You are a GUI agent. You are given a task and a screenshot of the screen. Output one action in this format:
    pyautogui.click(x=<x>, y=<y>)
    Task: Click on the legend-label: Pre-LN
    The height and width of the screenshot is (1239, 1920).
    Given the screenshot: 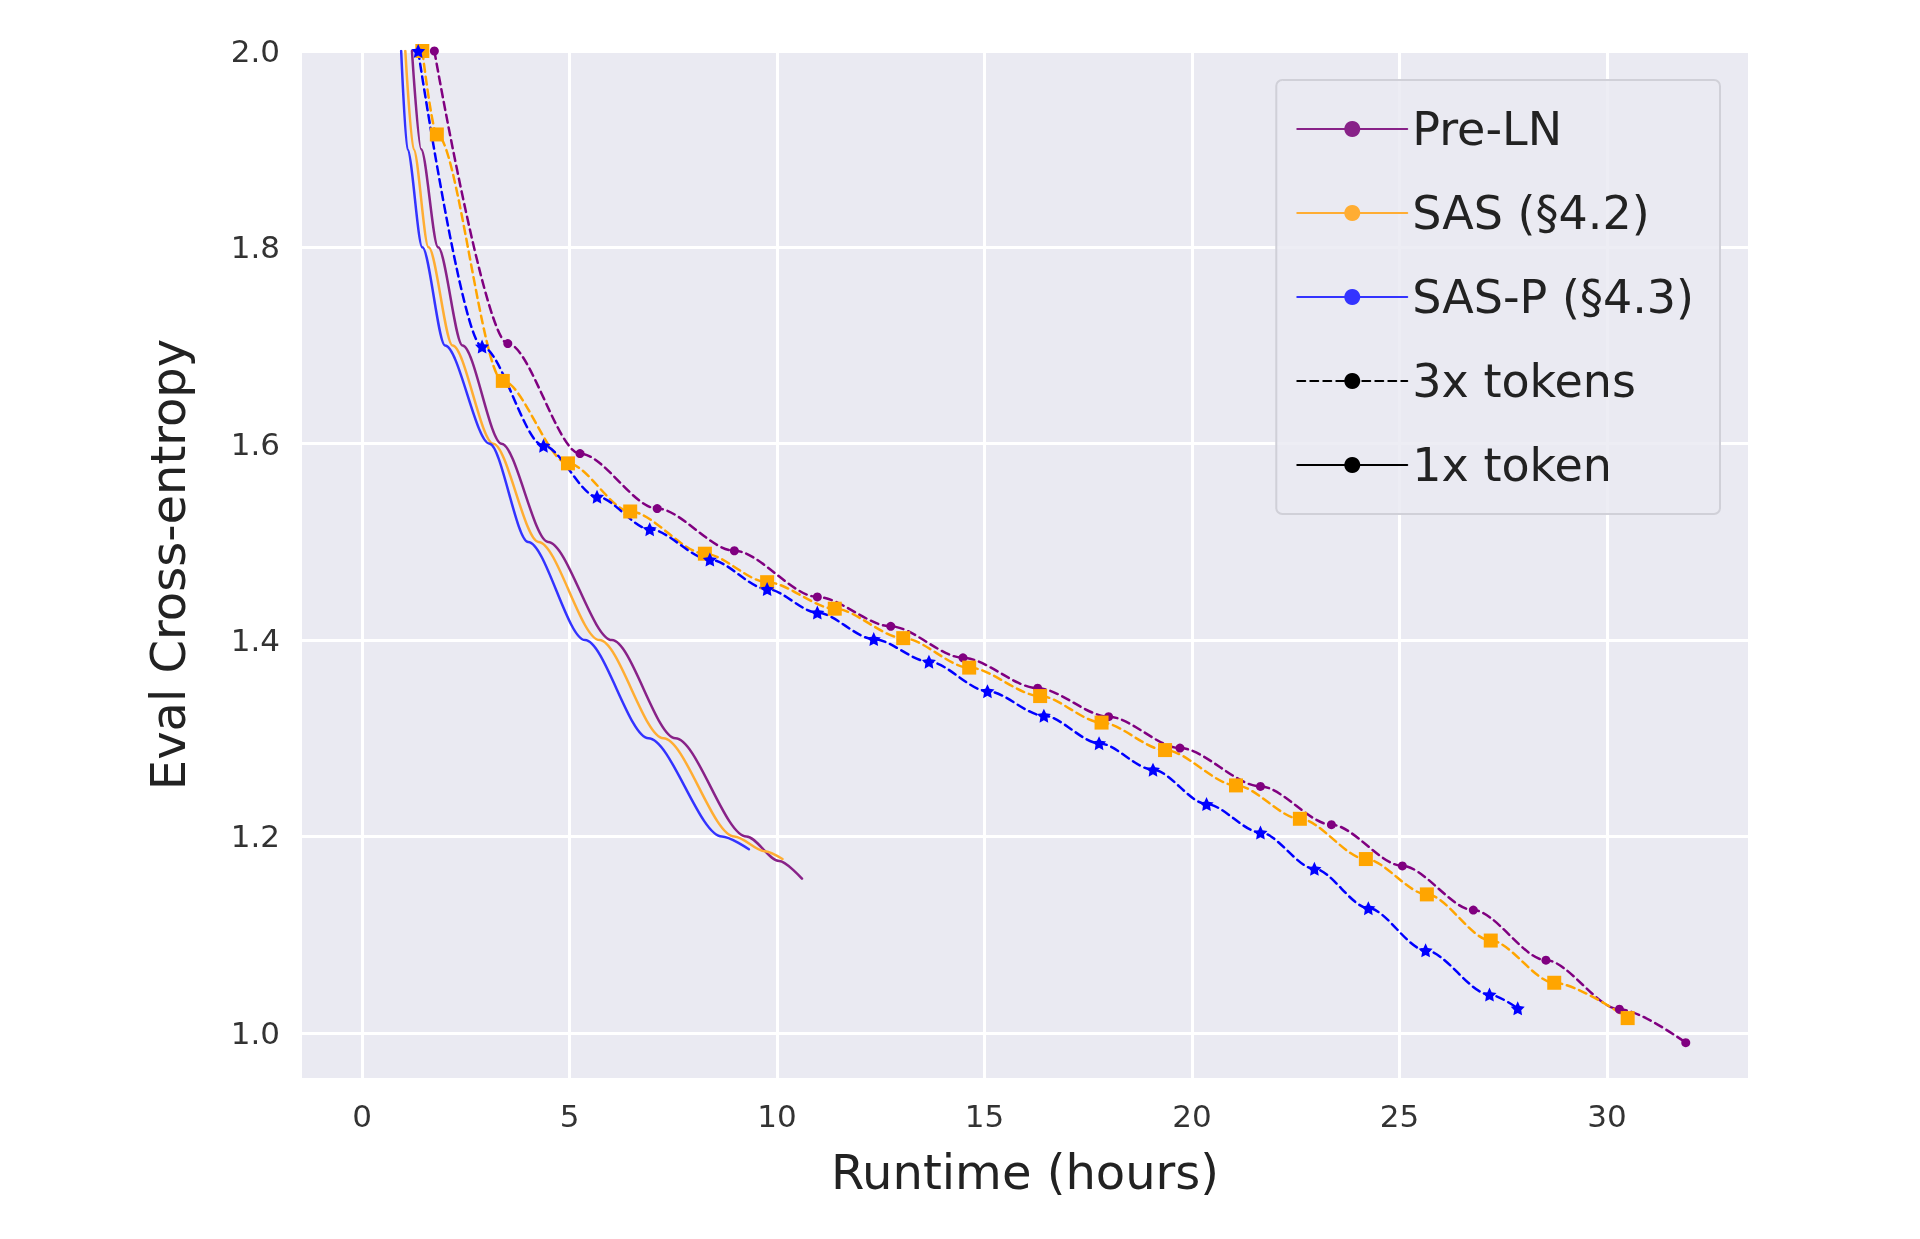 What is the action you would take?
    pyautogui.click(x=1487, y=129)
    